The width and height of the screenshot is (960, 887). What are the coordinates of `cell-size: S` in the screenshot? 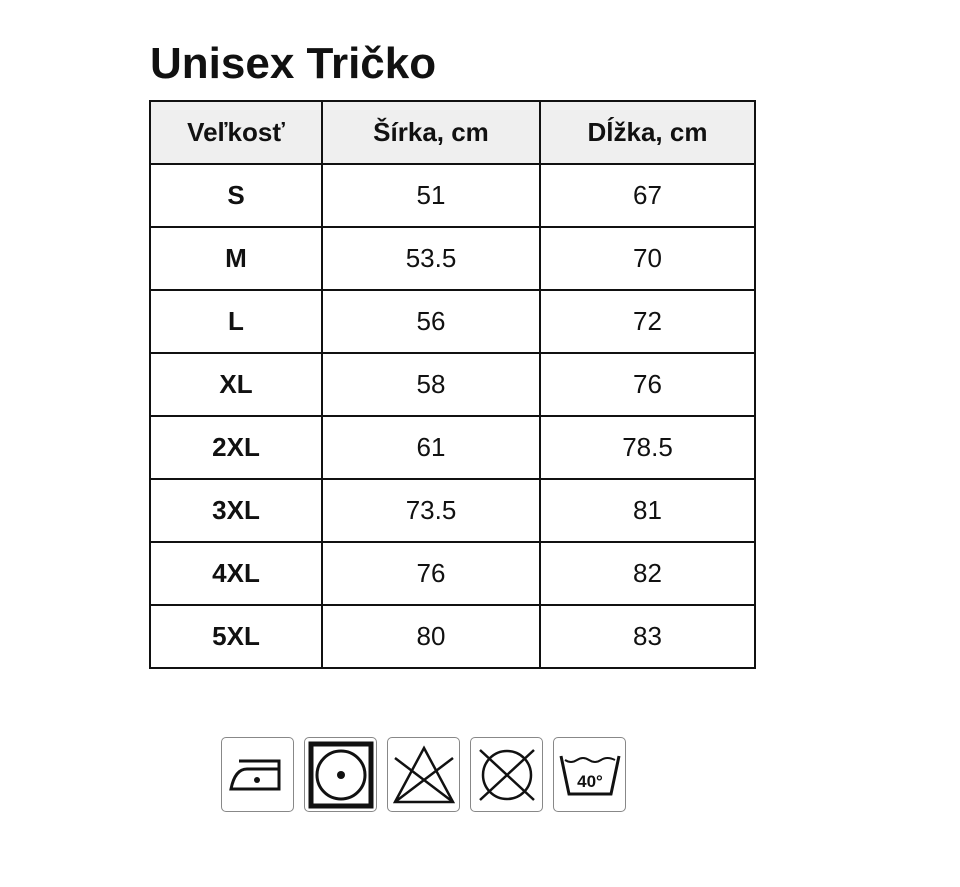 It's located at (236, 195).